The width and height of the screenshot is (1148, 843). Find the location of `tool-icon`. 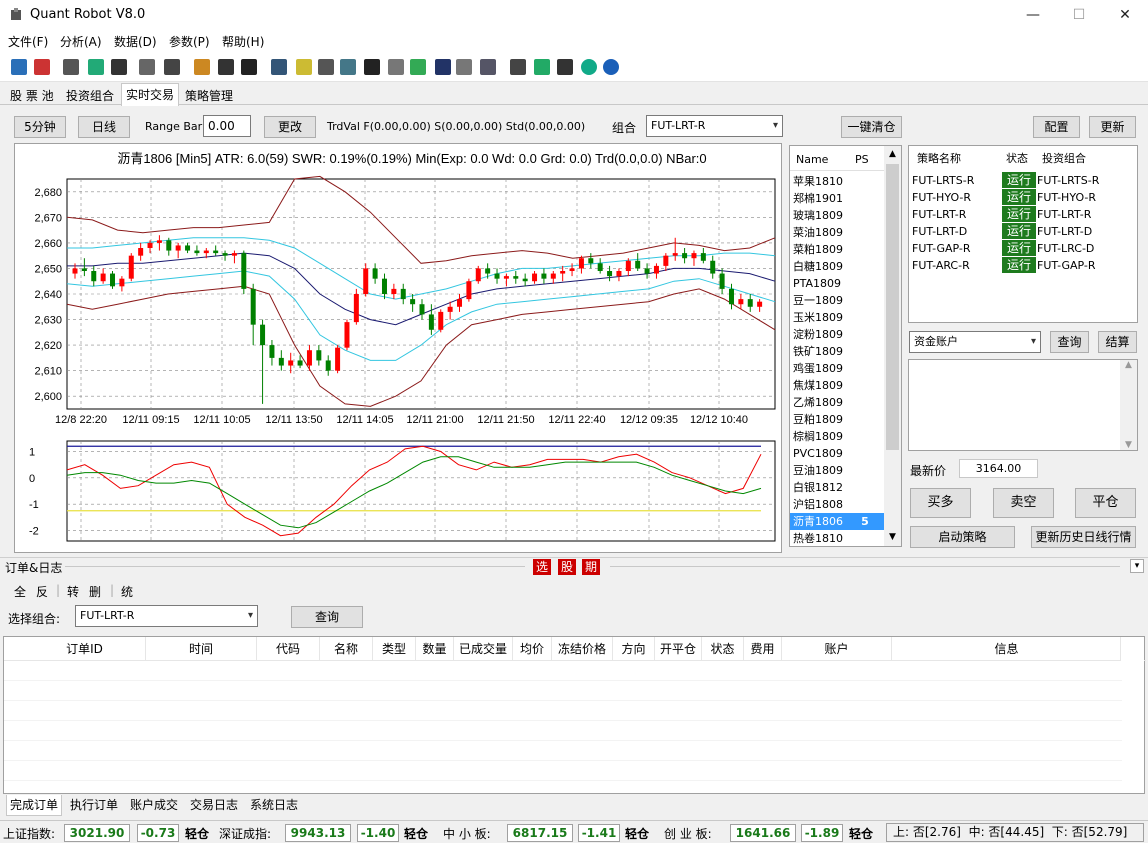

tool-icon is located at coordinates (42, 67).